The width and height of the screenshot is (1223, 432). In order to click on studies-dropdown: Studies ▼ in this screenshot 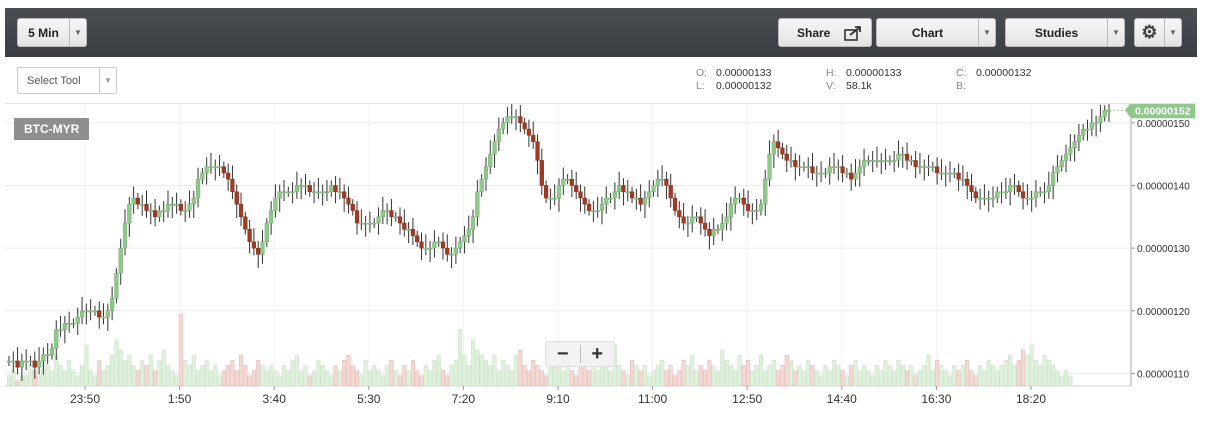, I will do `click(1065, 32)`.